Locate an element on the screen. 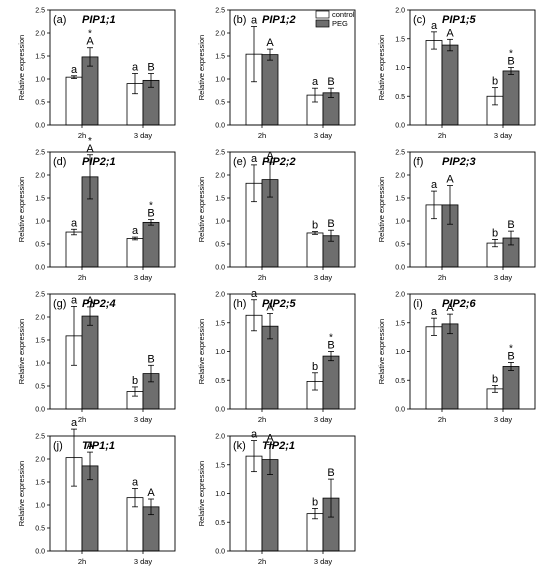 The width and height of the screenshot is (550, 583). gene-title: PIP1;1 is located at coordinates (99, 20).